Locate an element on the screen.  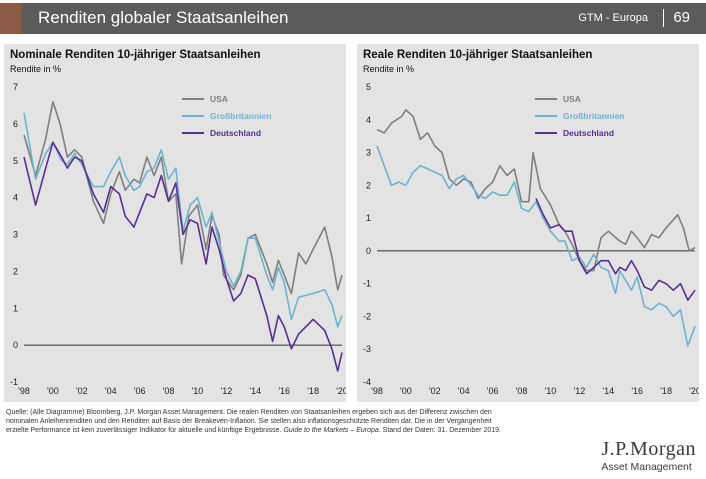
logo-wordmark: J.P.Morgan is located at coordinates (648, 449).